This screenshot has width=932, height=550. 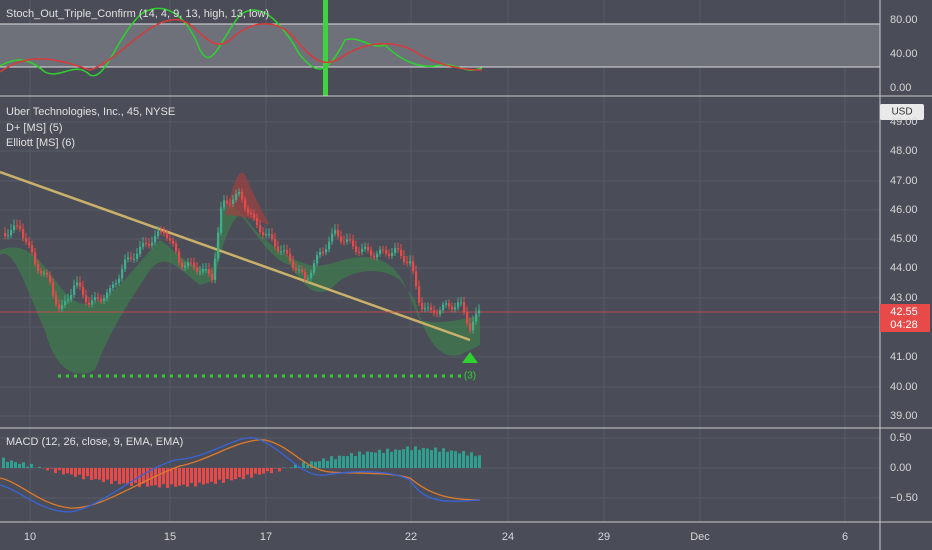 What do you see at coordinates (904, 181) in the screenshot?
I see `axis-label: 47.00` at bounding box center [904, 181].